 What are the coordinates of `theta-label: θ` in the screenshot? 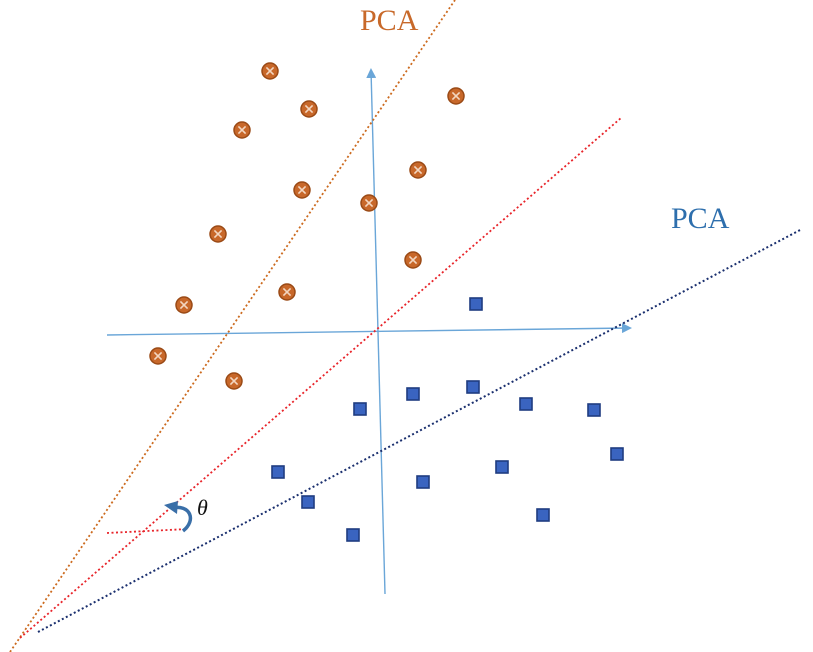 It's located at (202, 507).